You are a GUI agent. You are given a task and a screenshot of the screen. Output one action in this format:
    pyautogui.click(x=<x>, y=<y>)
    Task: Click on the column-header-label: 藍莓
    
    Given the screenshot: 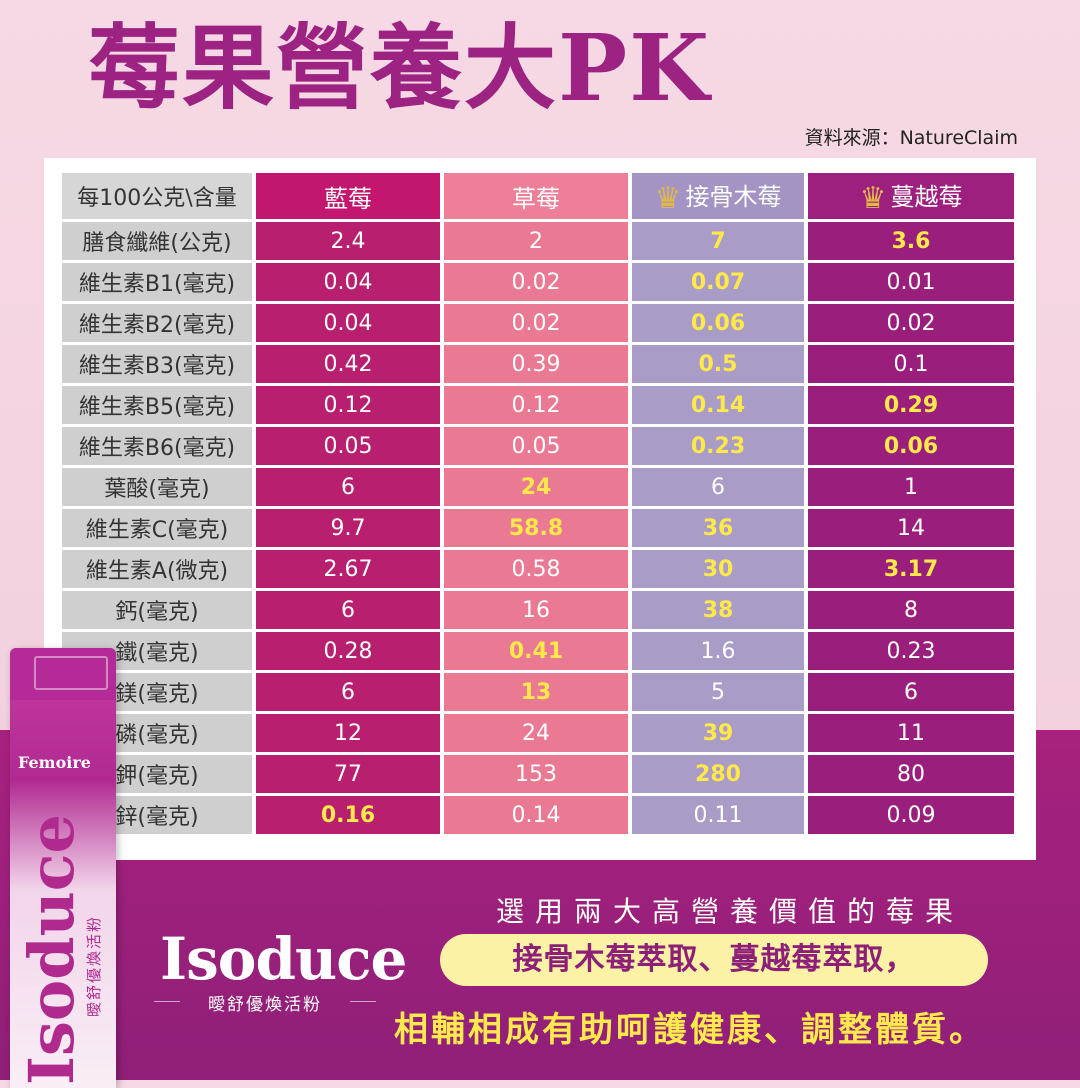 What is the action you would take?
    pyautogui.click(x=348, y=198)
    